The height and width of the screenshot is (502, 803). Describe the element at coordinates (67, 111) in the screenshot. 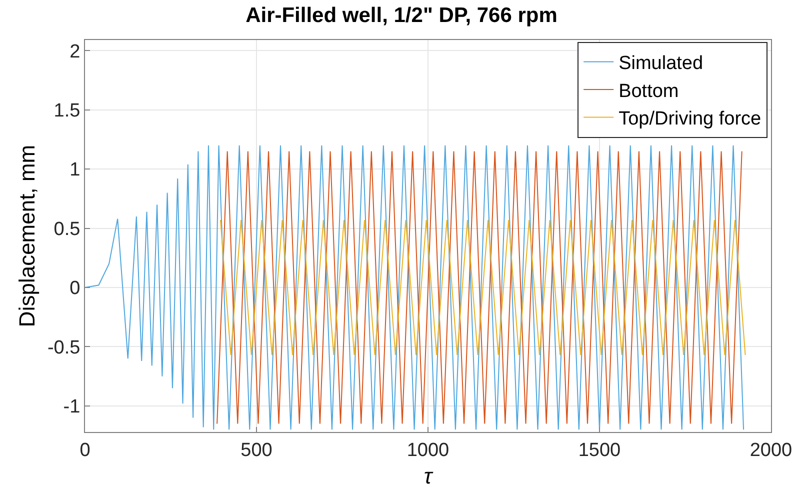

I see `y-tick-label: 1.5` at that location.